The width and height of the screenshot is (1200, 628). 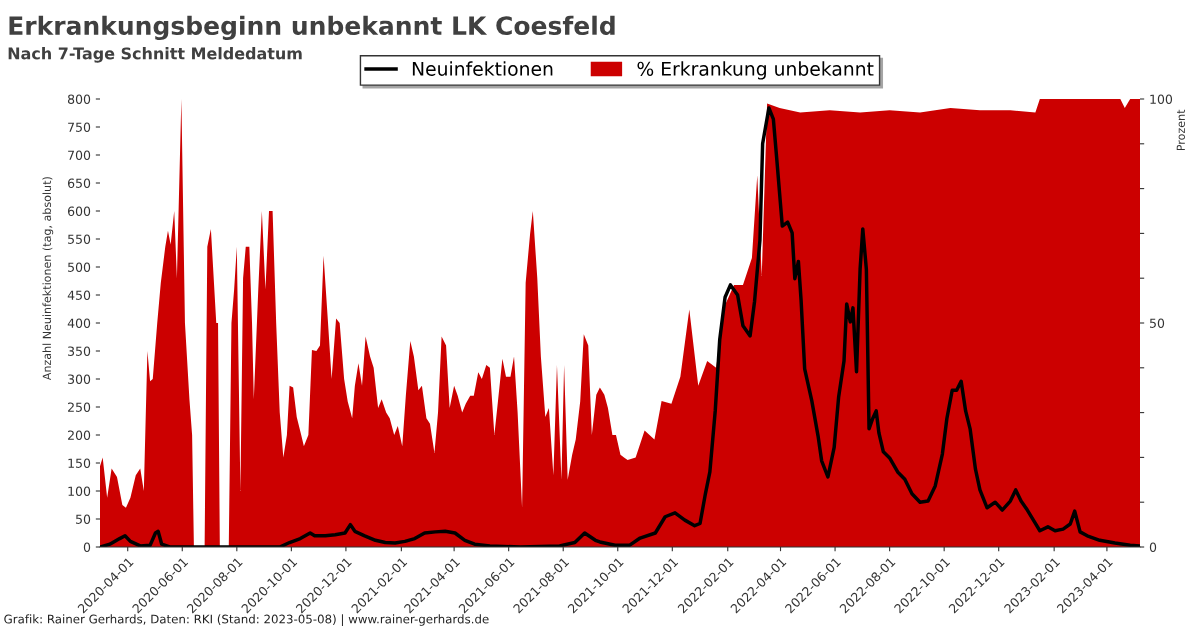 I want to click on chart-title: Erkrankungsbeginn unbekannt LK Coesfeld, so click(x=312, y=28).